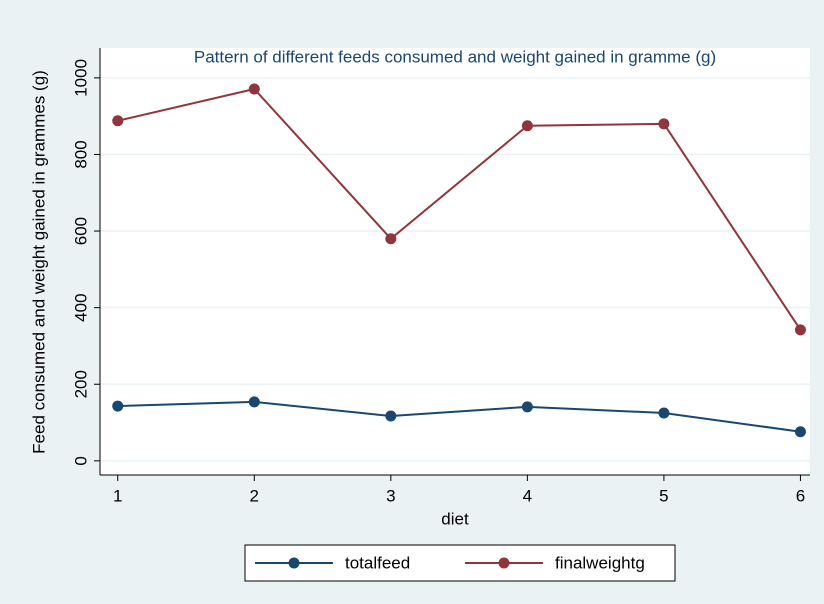  Describe the element at coordinates (663, 495) in the screenshot. I see `x-tick-label: 5` at that location.